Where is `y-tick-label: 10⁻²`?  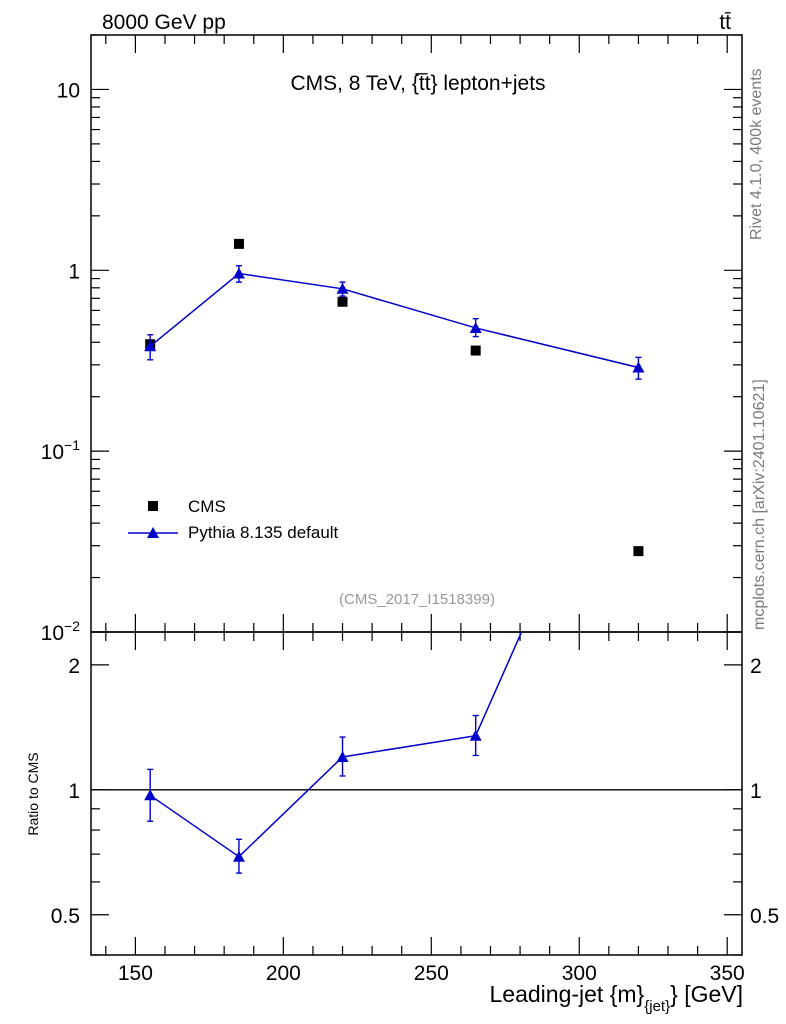
y-tick-label: 10⁻² is located at coordinates (61, 631).